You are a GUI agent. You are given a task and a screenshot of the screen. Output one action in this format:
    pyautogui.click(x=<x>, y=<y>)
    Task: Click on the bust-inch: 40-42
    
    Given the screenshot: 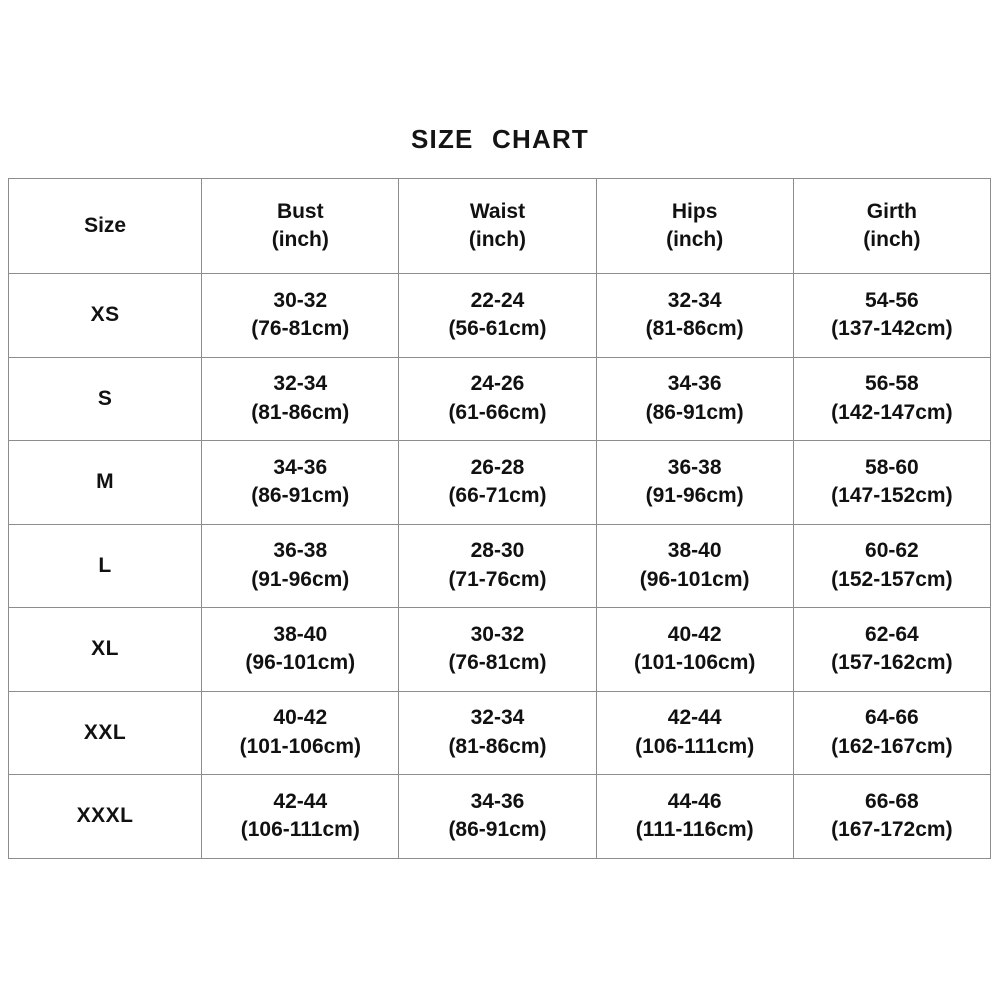 What is the action you would take?
    pyautogui.click(x=300, y=718)
    